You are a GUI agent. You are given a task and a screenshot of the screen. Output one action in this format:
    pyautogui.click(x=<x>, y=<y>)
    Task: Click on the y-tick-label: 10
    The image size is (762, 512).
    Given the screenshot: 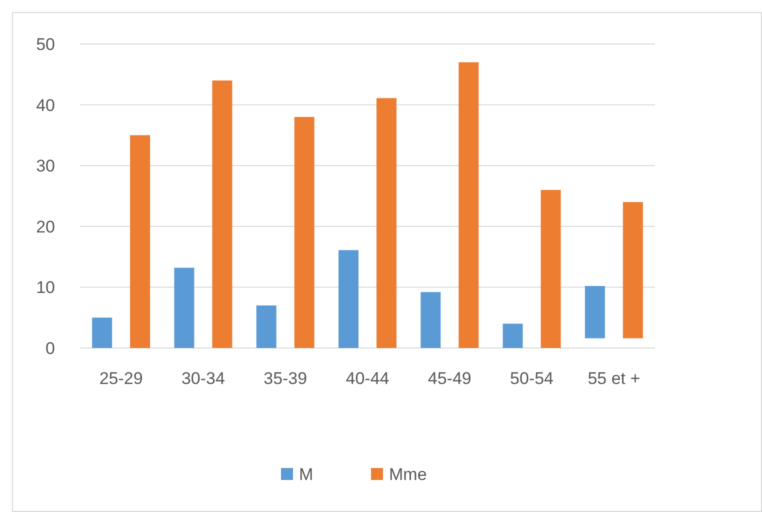 What is the action you would take?
    pyautogui.click(x=45, y=288)
    